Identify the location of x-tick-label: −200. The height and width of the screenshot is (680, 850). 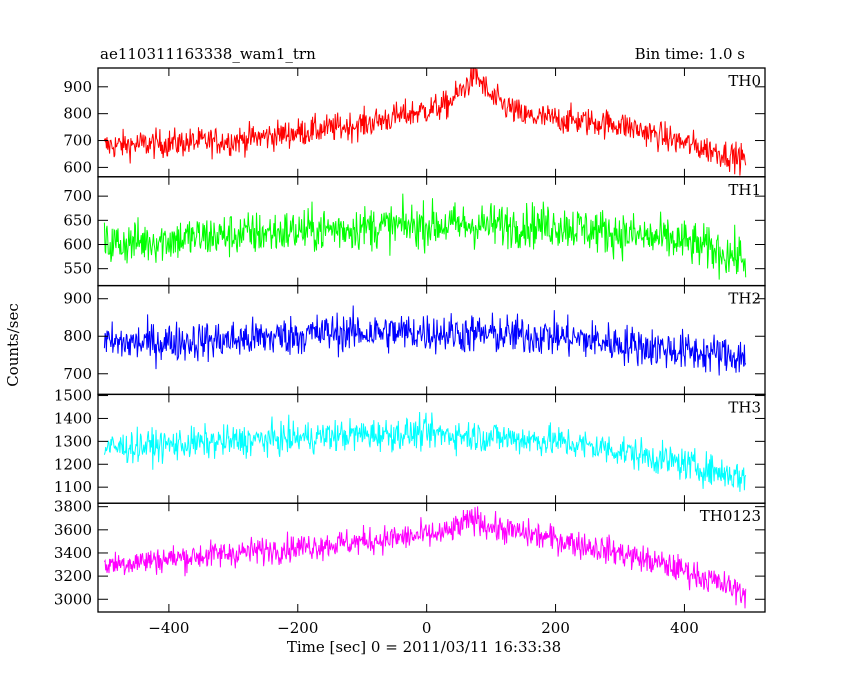
(297, 628).